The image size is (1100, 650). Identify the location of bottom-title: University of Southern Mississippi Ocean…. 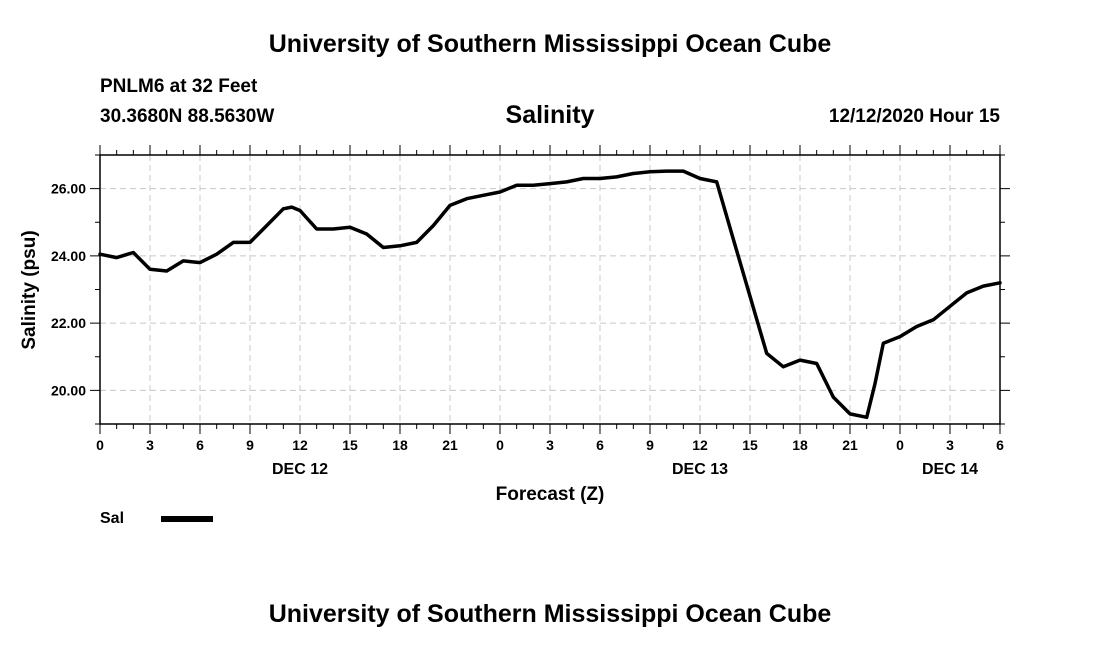
(550, 614).